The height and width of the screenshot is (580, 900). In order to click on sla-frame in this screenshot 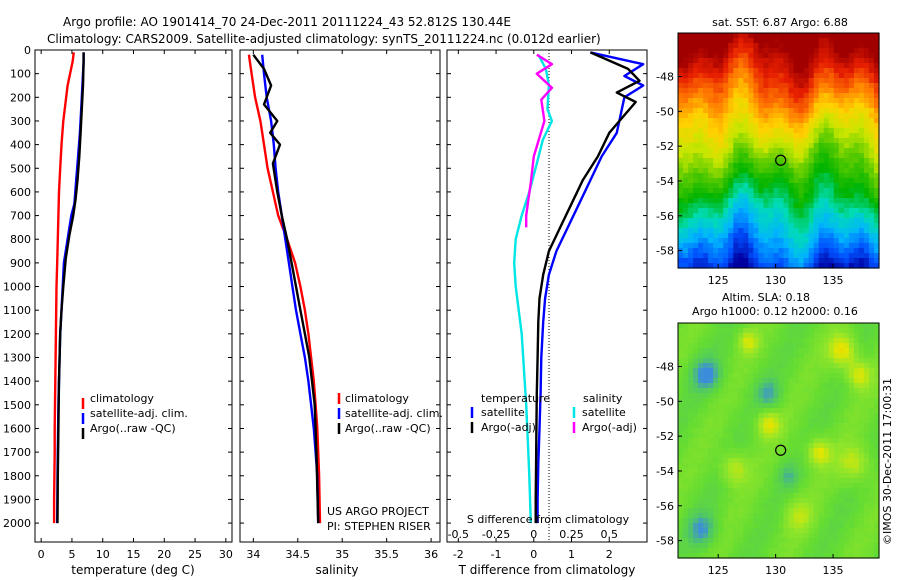, I will do `click(778, 440)`.